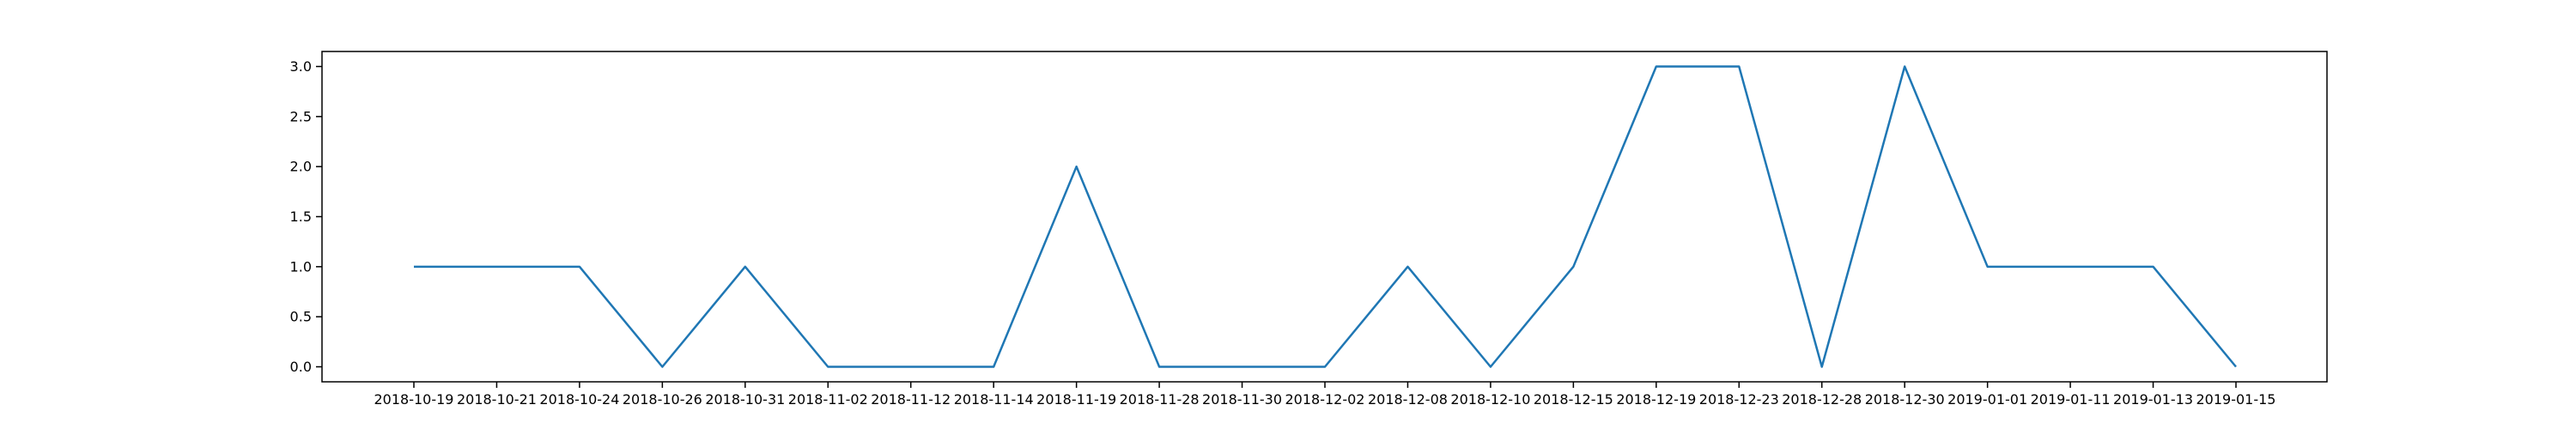 This screenshot has height=429, width=2576. I want to click on x-tick-label: 2018-10-31, so click(745, 399).